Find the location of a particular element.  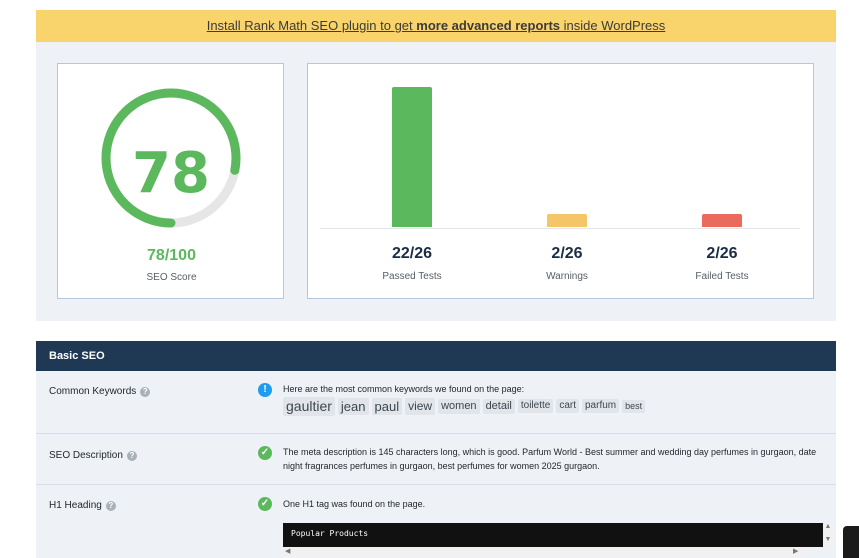

keyword-chip: parfum is located at coordinates (601, 406).